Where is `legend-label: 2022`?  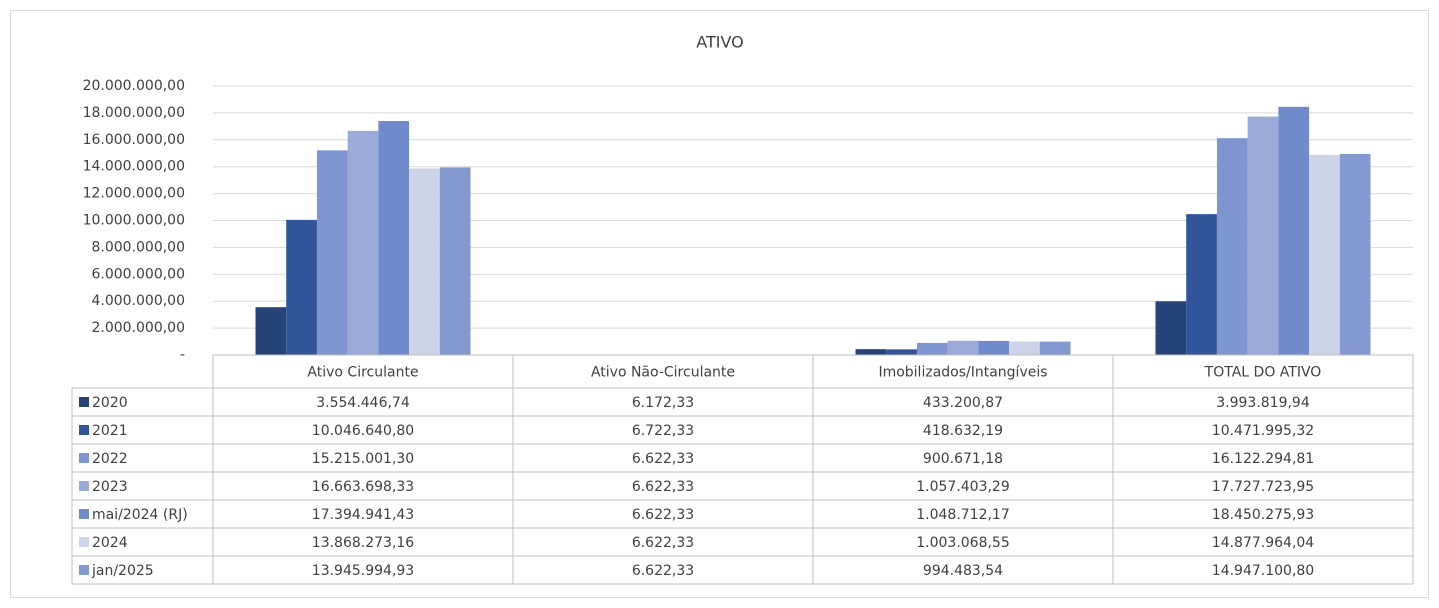
legend-label: 2022 is located at coordinates (110, 459).